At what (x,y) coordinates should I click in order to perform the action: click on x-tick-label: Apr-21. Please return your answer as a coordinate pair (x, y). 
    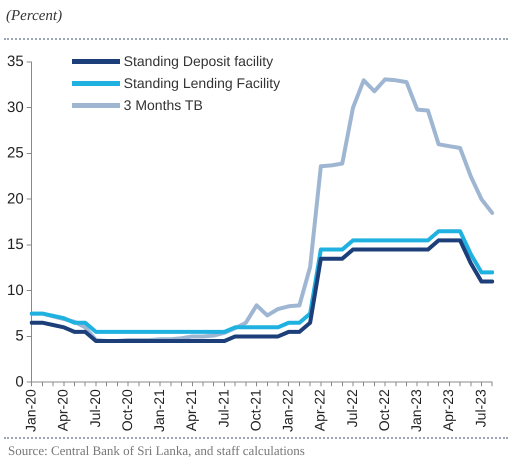
    Looking at the image, I should click on (191, 410).